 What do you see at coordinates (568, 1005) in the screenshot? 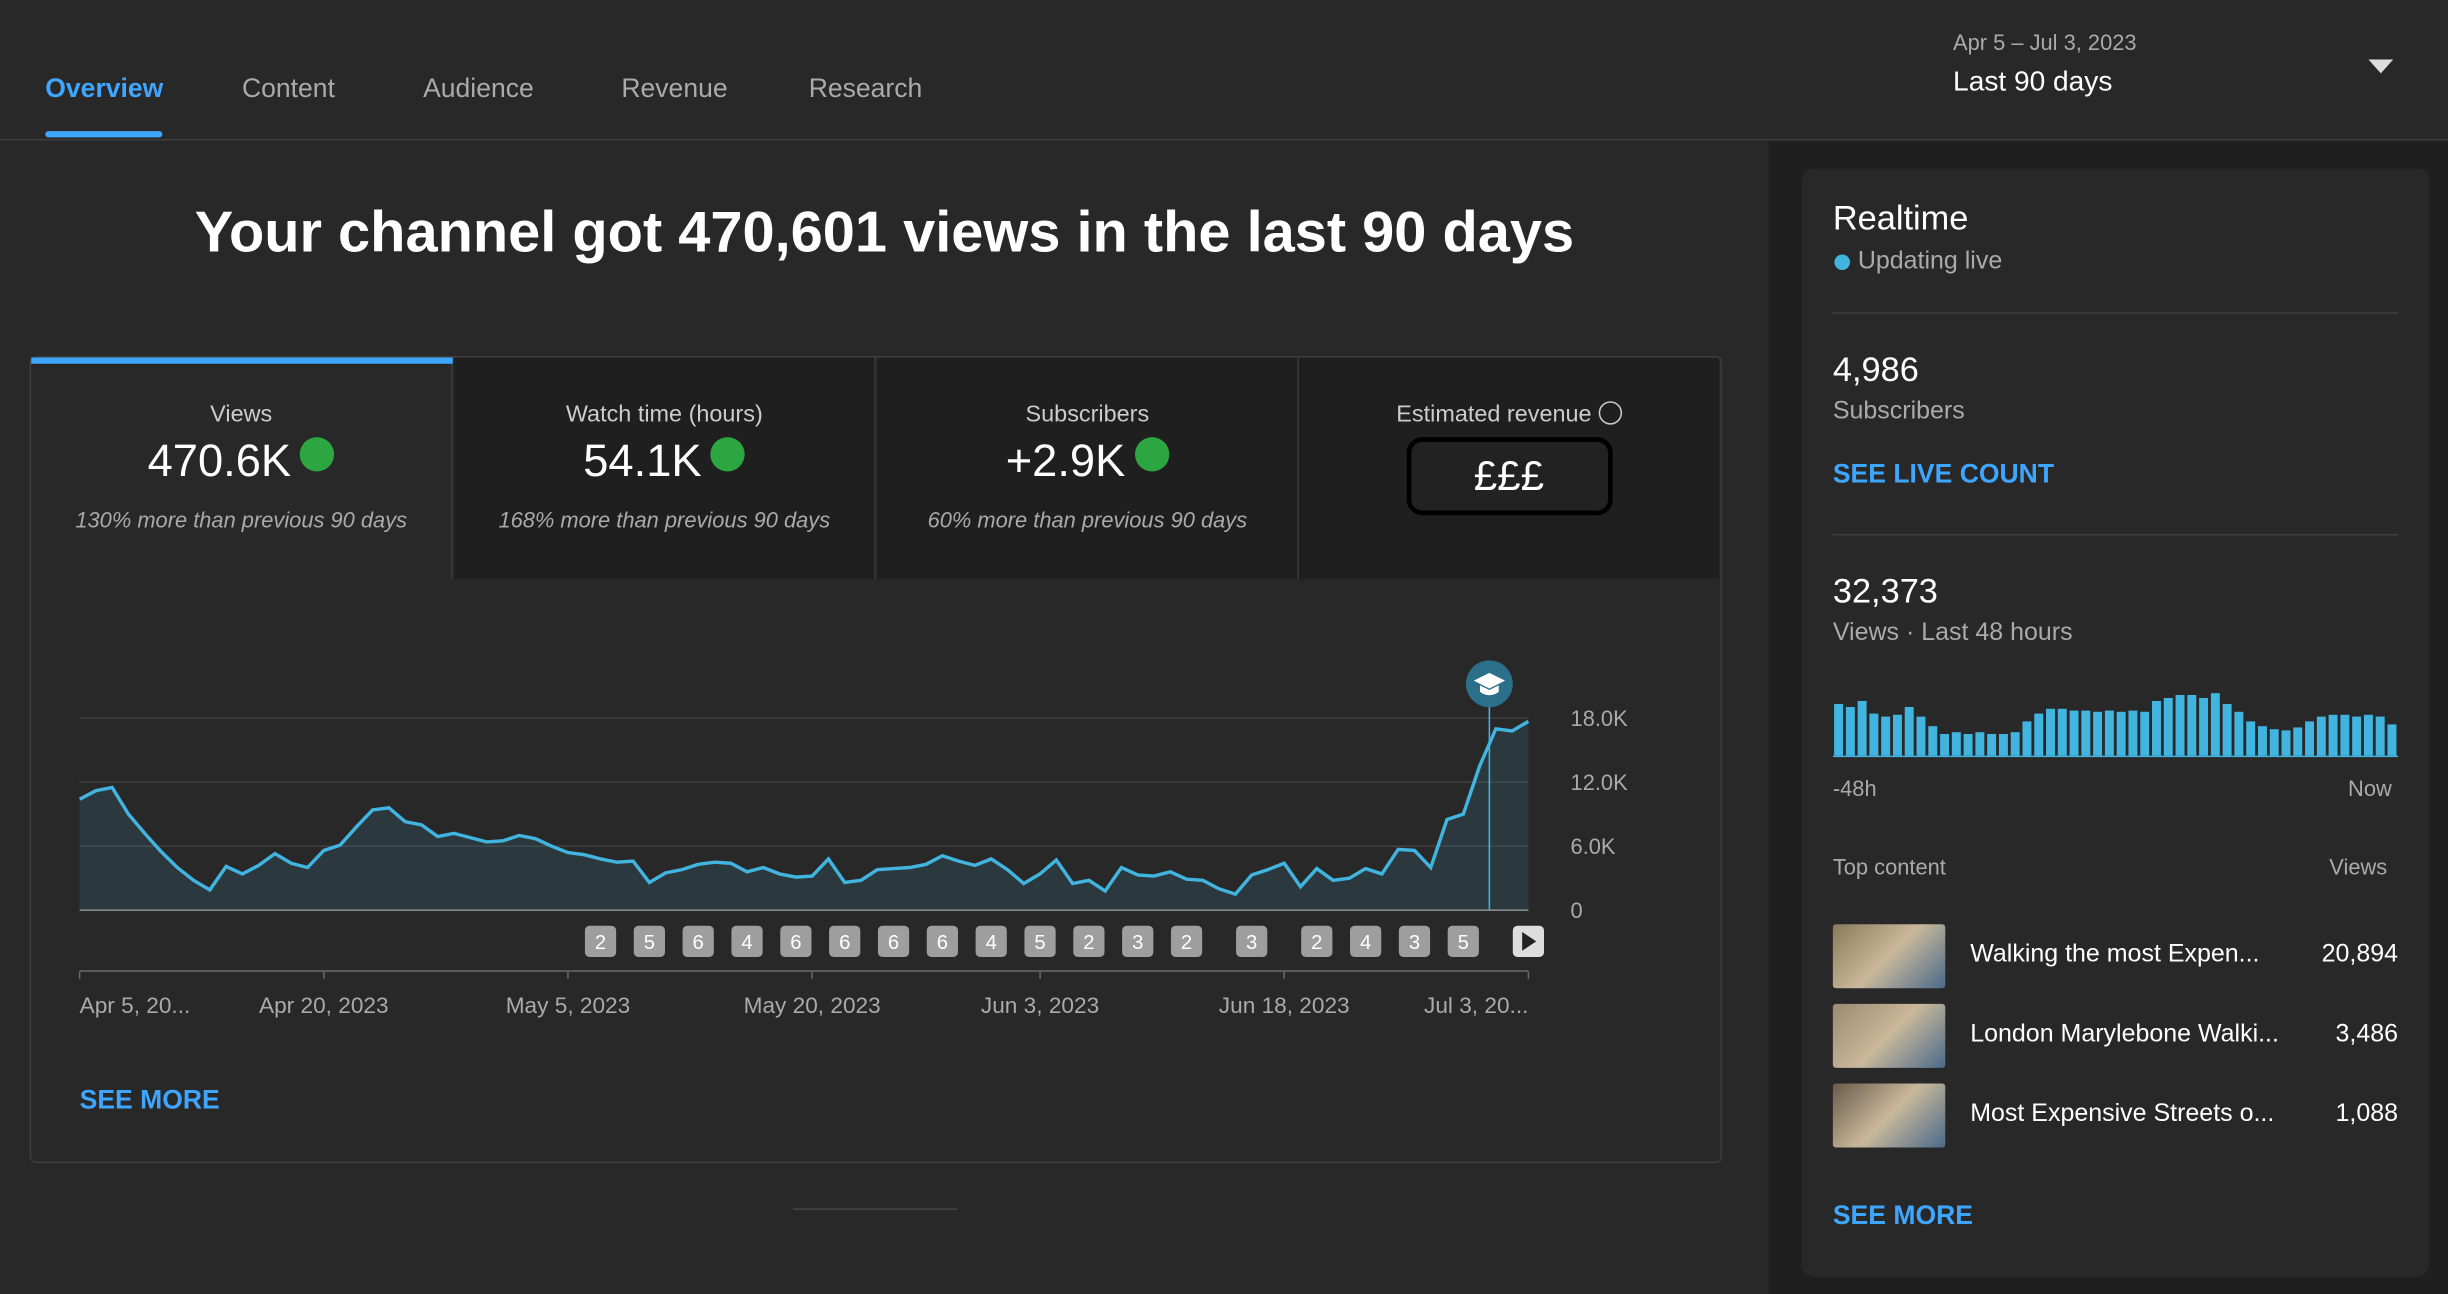
I see `x-tick-label: May 5, 2023` at bounding box center [568, 1005].